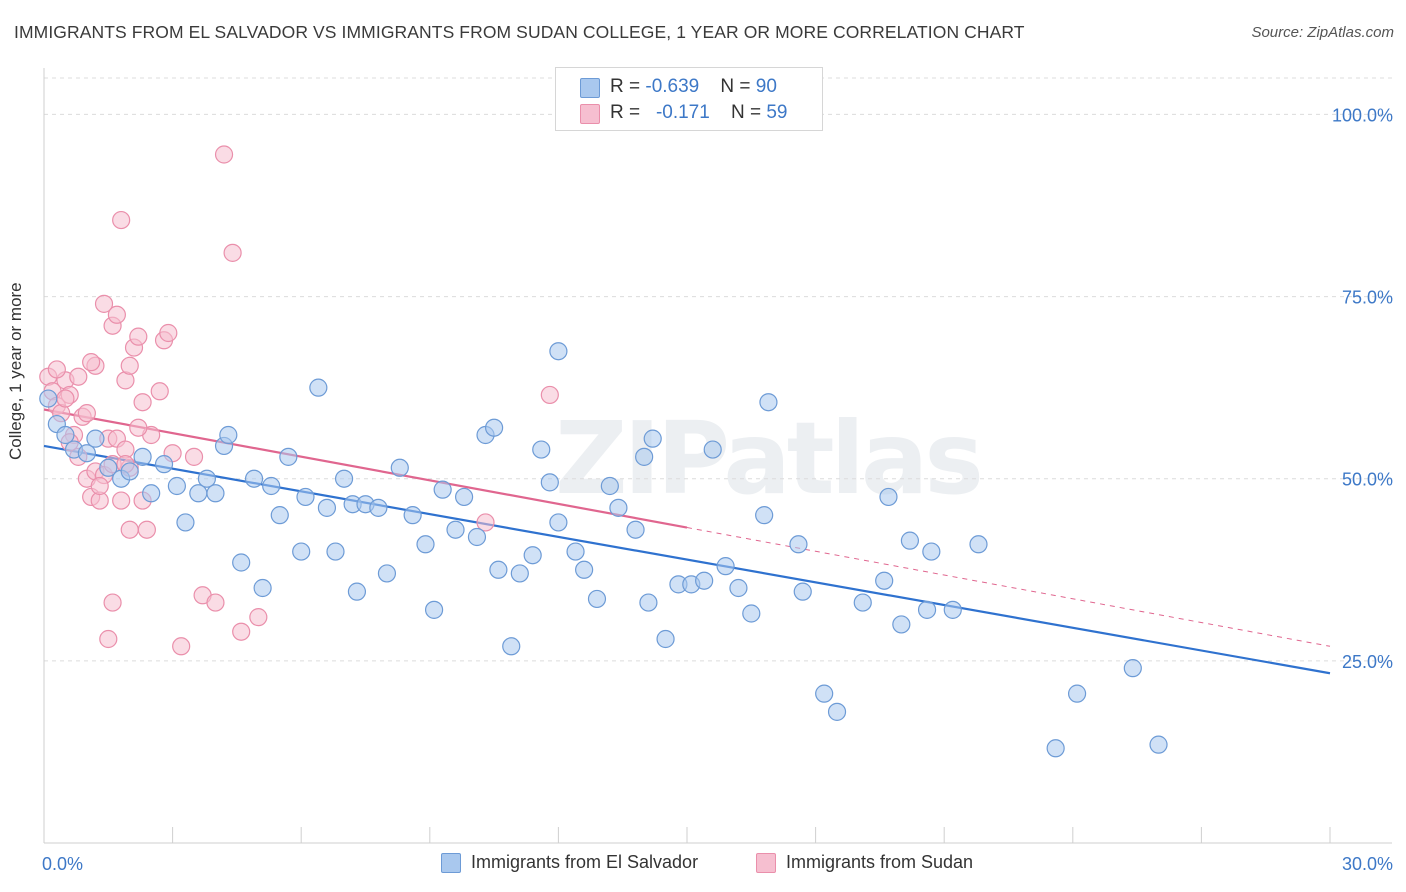 Image resolution: width=1406 pixels, height=892 pixels. What do you see at coordinates (1367, 662) in the screenshot?
I see `y-tick-label: 25.0%` at bounding box center [1367, 662].